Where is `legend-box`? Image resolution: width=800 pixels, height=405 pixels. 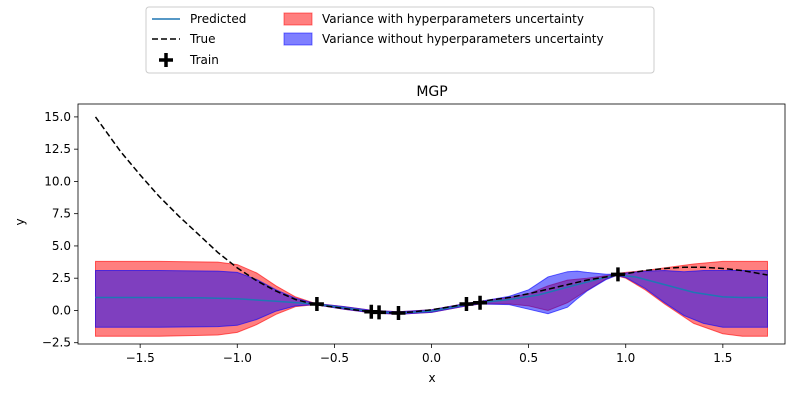 legend-box is located at coordinates (400, 40).